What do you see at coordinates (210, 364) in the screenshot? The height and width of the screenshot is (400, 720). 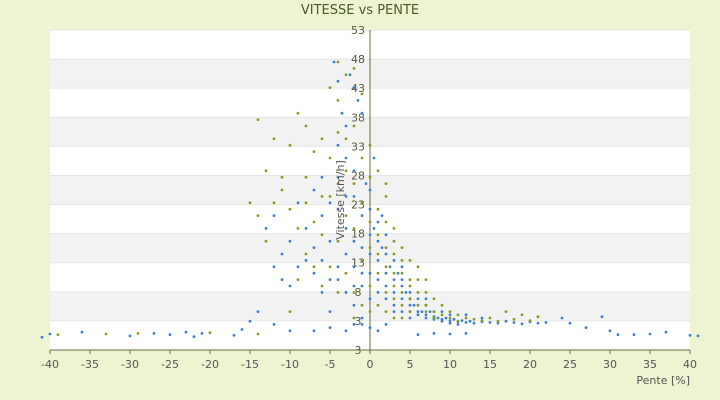 I see `x-tick-label: -20` at bounding box center [210, 364].